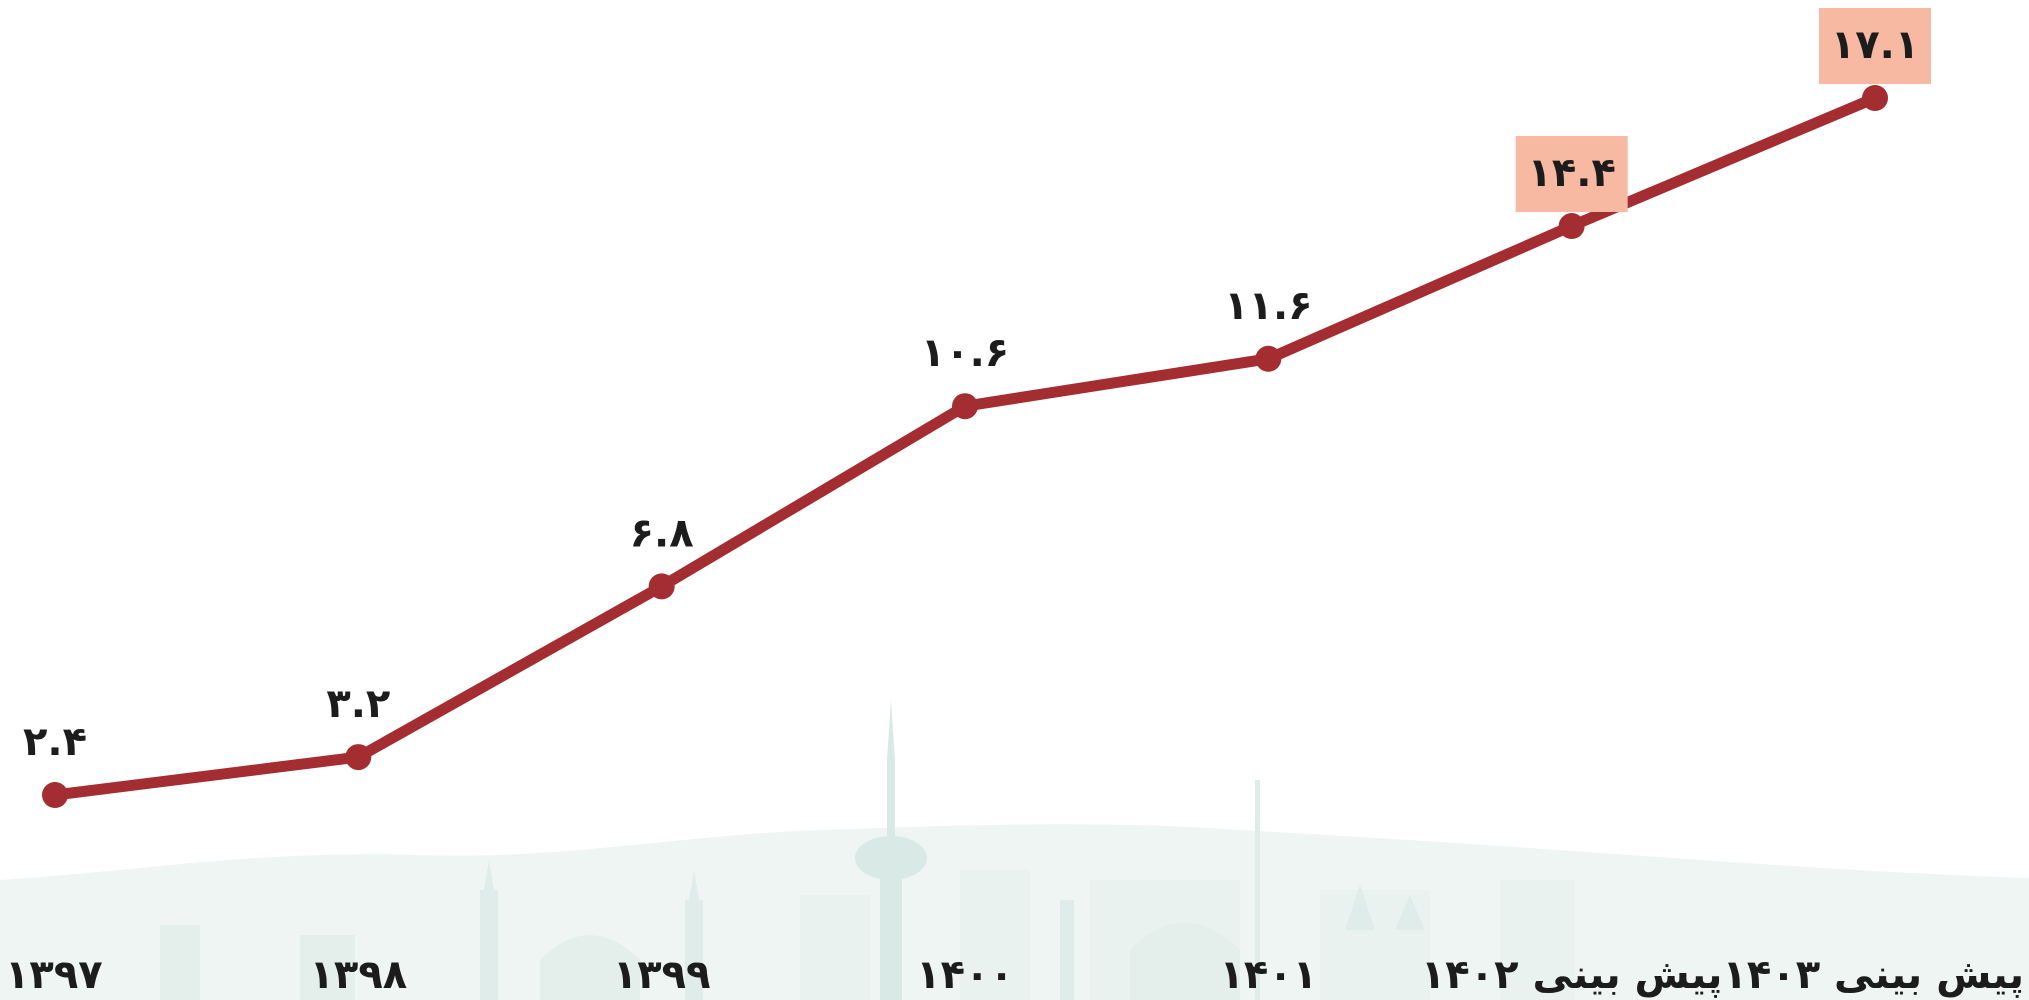 The image size is (2029, 1000). I want to click on x-tick-label: ۱۳۹۹, so click(662, 975).